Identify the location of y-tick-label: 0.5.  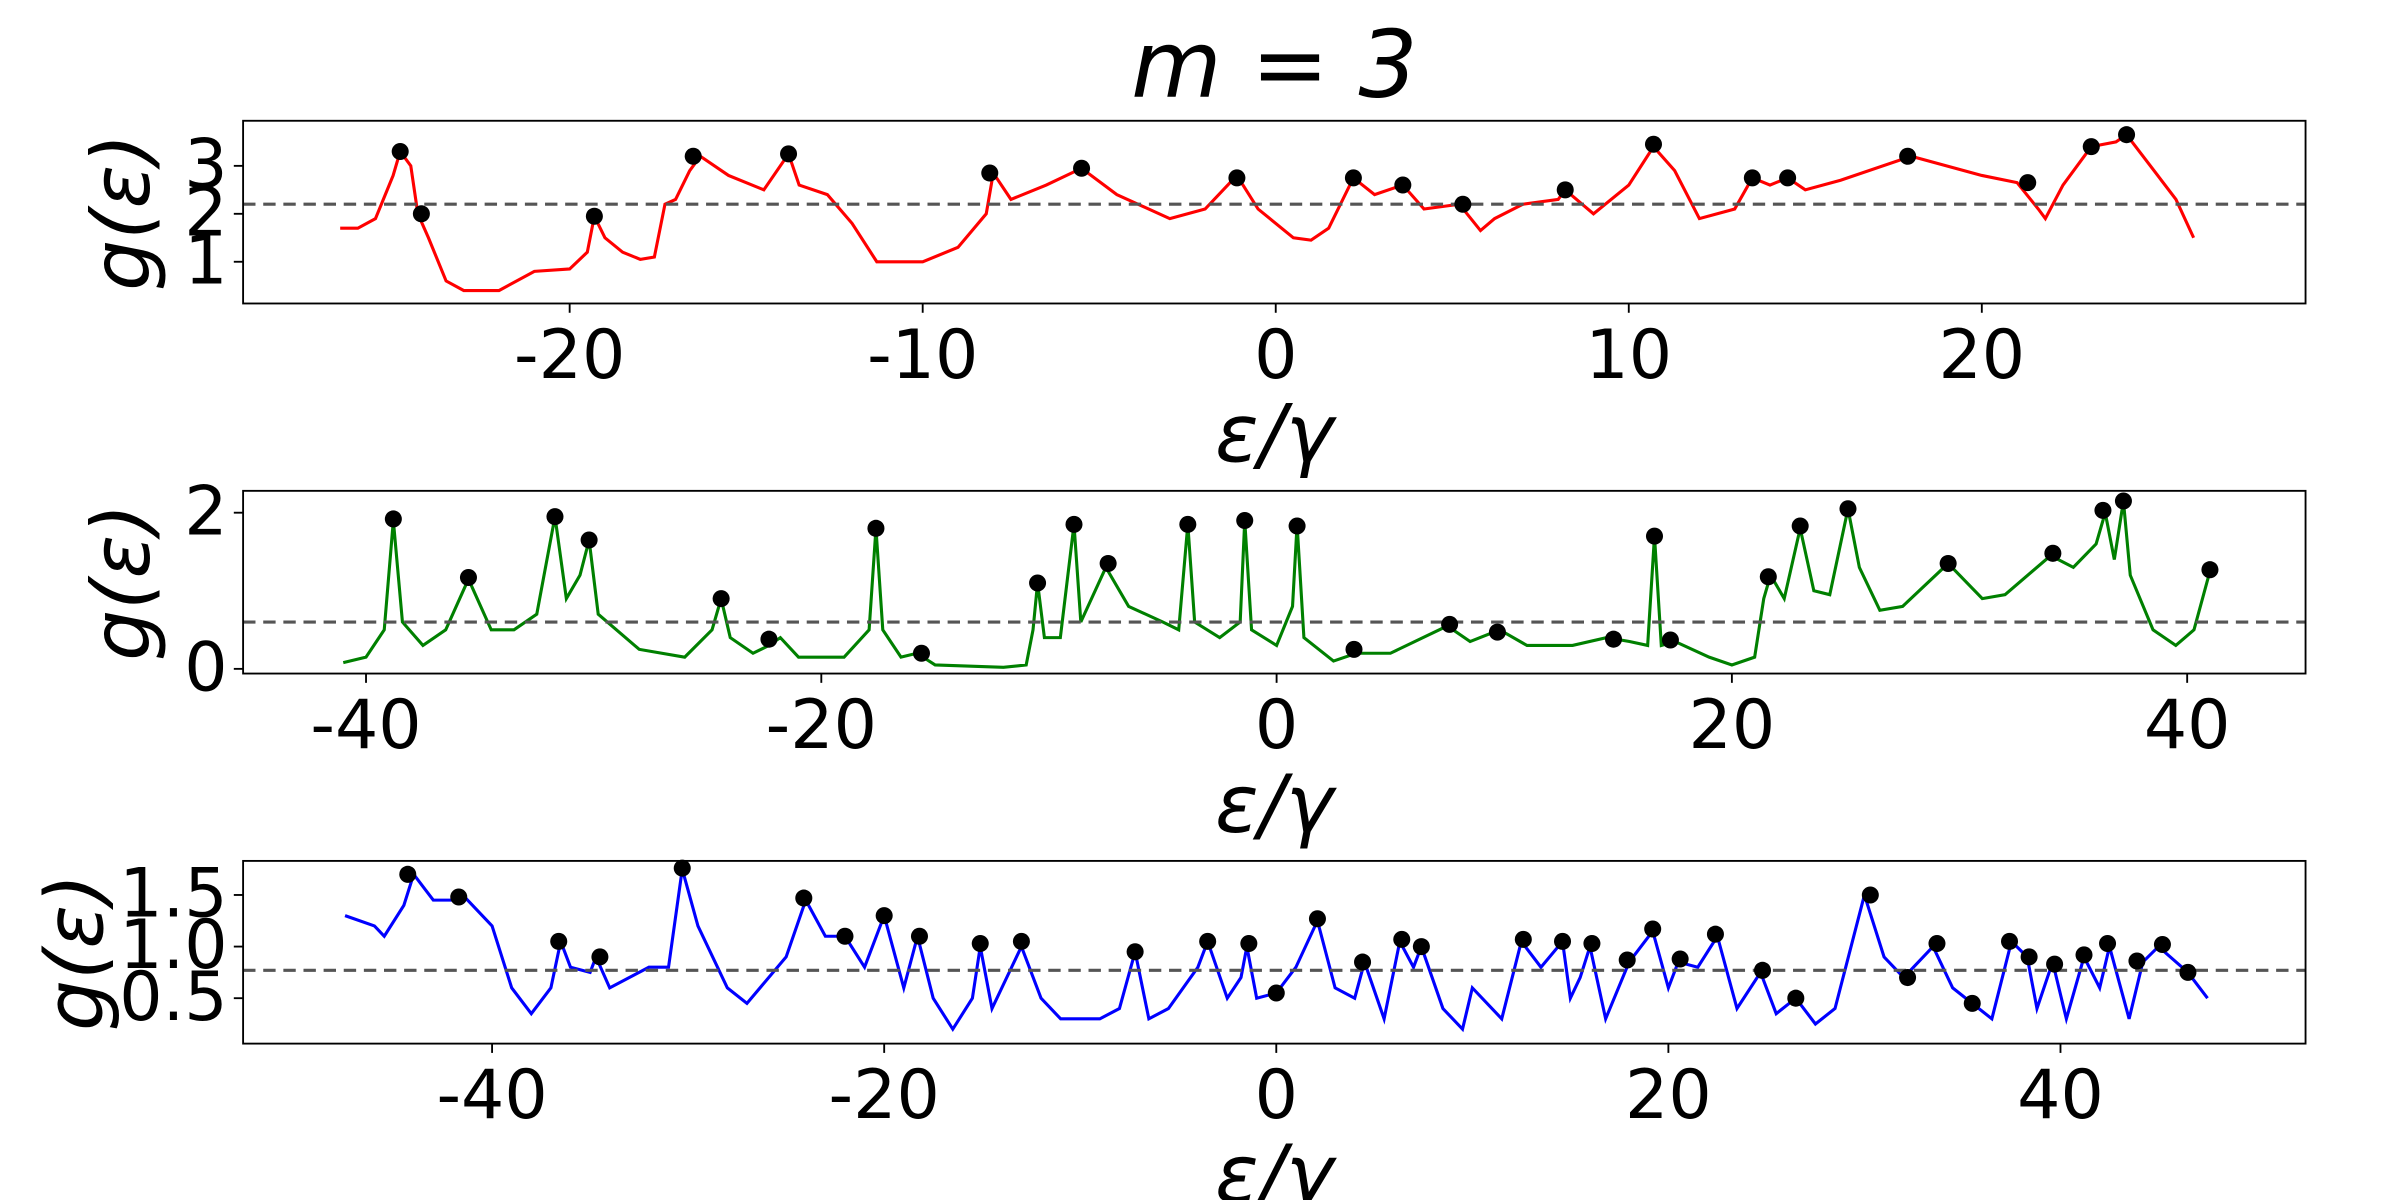
(173, 997).